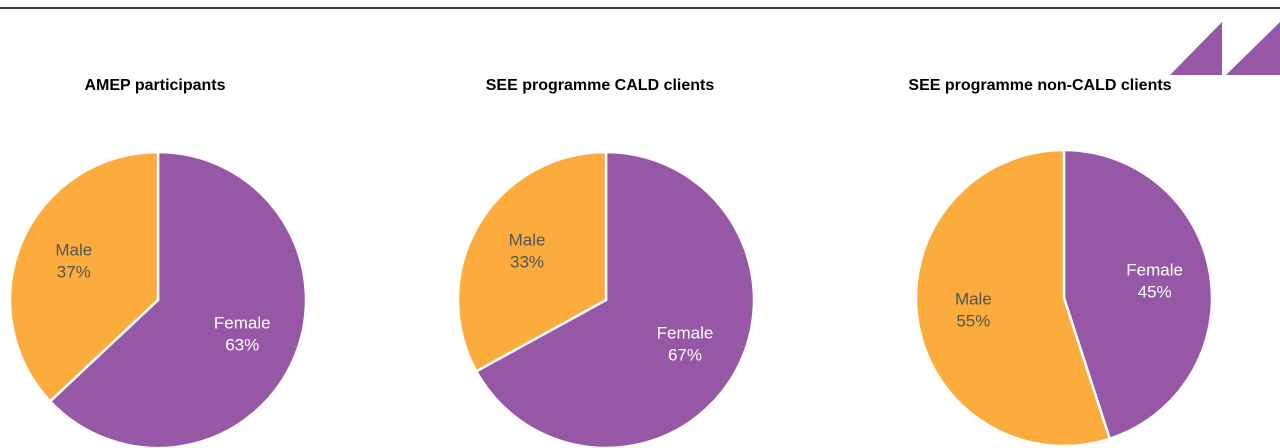 The height and width of the screenshot is (448, 1280). What do you see at coordinates (527, 261) in the screenshot?
I see `slice-value: 33%` at bounding box center [527, 261].